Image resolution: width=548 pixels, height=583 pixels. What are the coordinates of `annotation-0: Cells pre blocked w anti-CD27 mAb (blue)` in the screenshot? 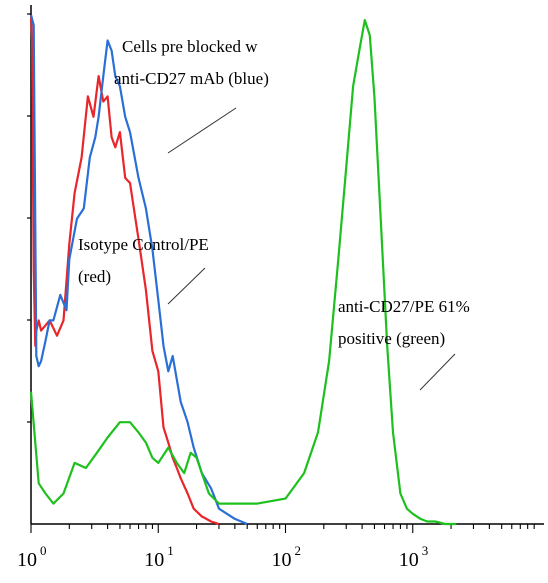 It's located at (191, 95).